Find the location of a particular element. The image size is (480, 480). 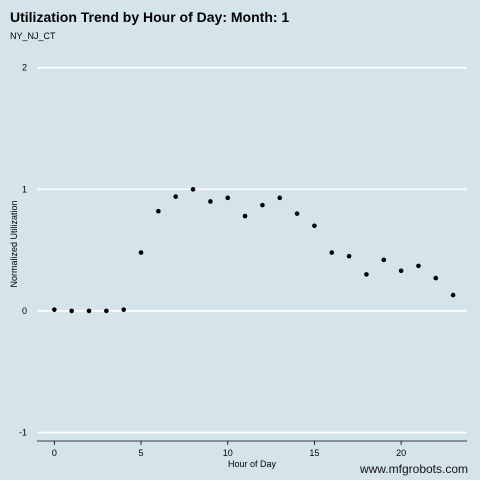

x-tick-label: 15 is located at coordinates (314, 453).